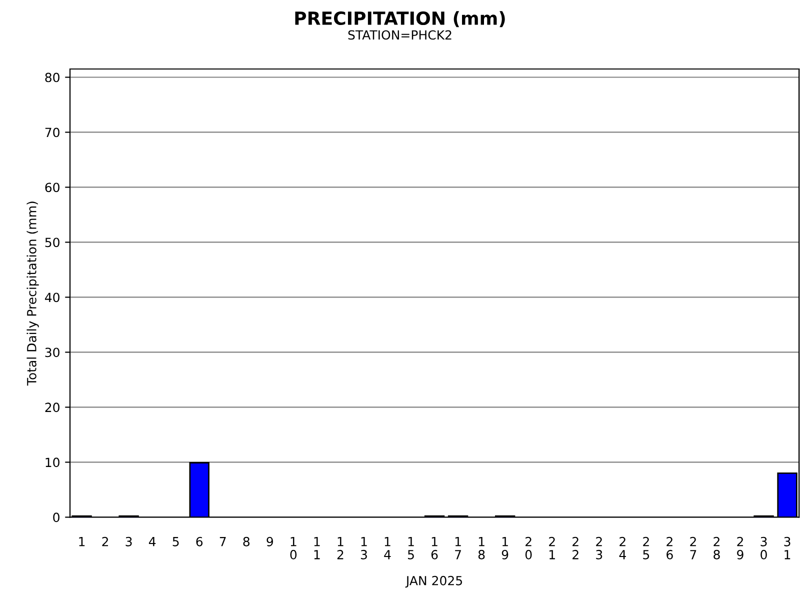 The image size is (800, 600). Describe the element at coordinates (622, 548) in the screenshot. I see `x-tick-label: 24` at that location.